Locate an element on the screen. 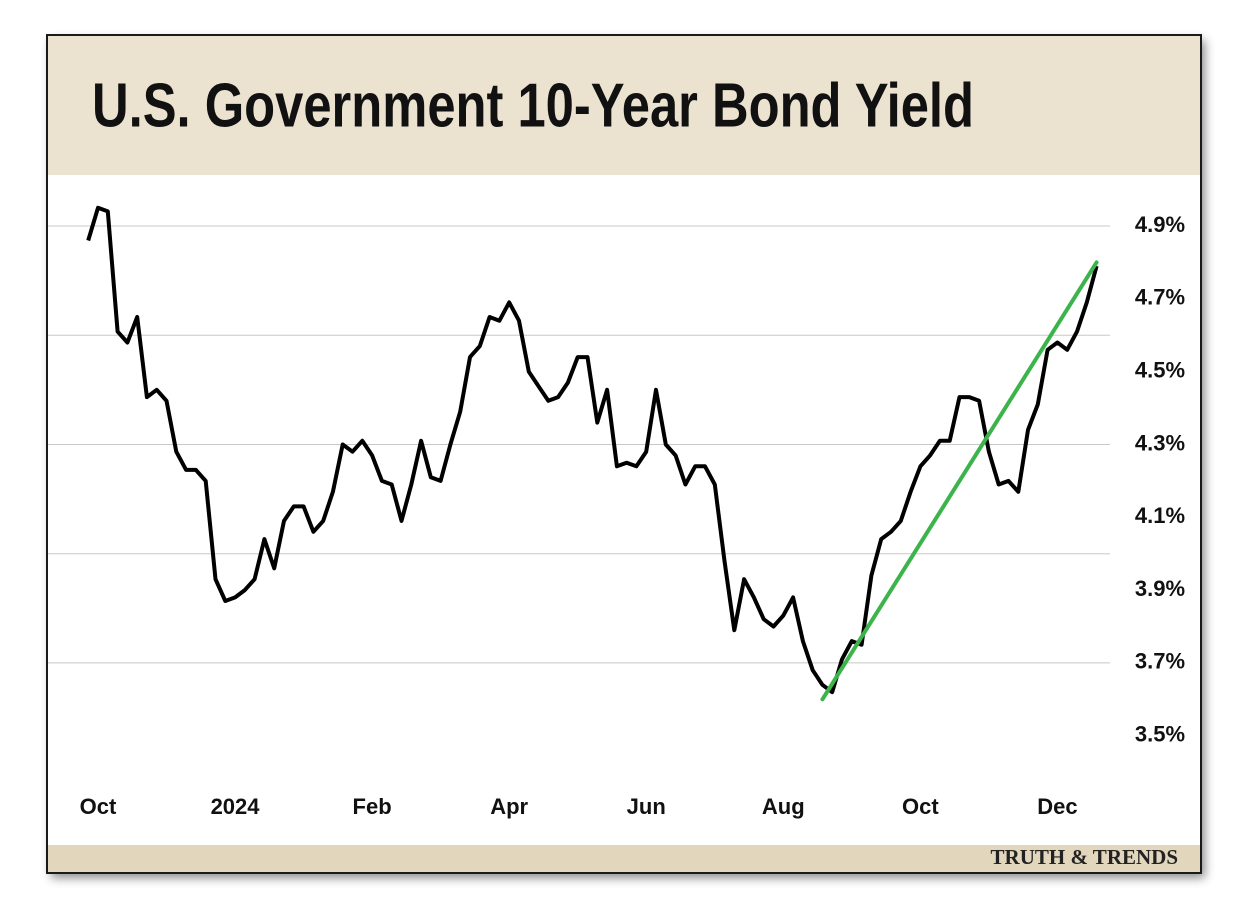  x-tick-label: Apr is located at coordinates (509, 806).